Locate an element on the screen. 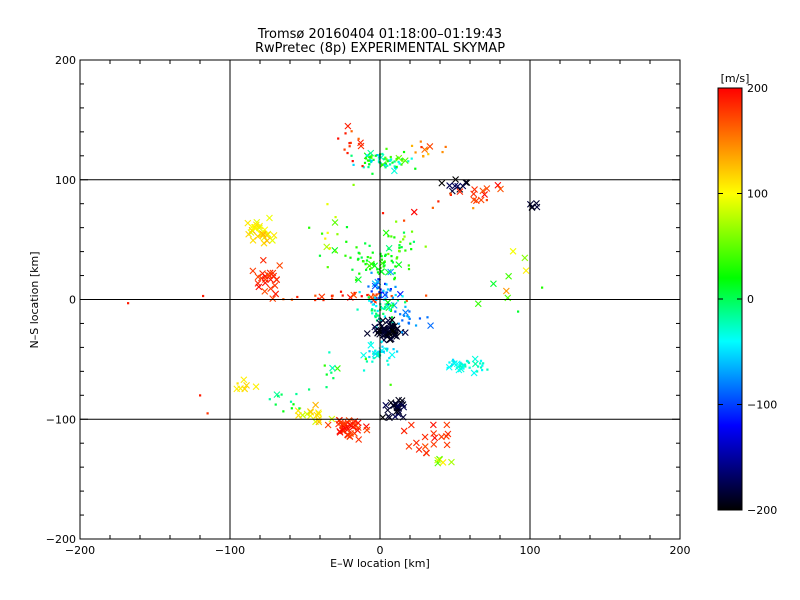 The width and height of the screenshot is (800, 600). colorbar-tick-label: −100 is located at coordinates (762, 405).